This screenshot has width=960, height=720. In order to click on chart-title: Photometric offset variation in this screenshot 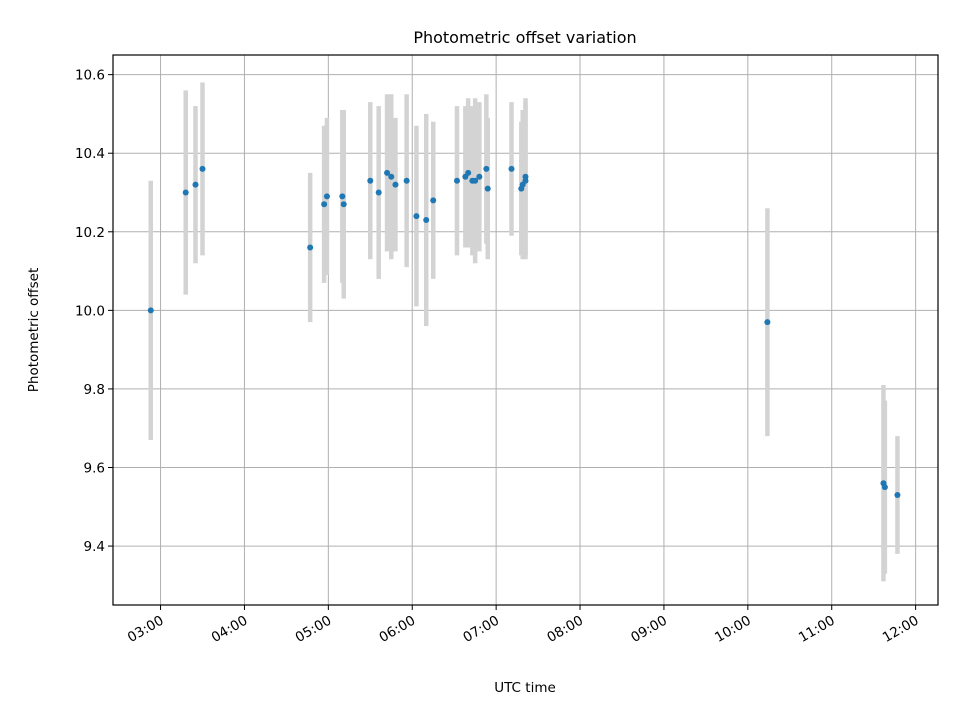, I will do `click(524, 37)`.